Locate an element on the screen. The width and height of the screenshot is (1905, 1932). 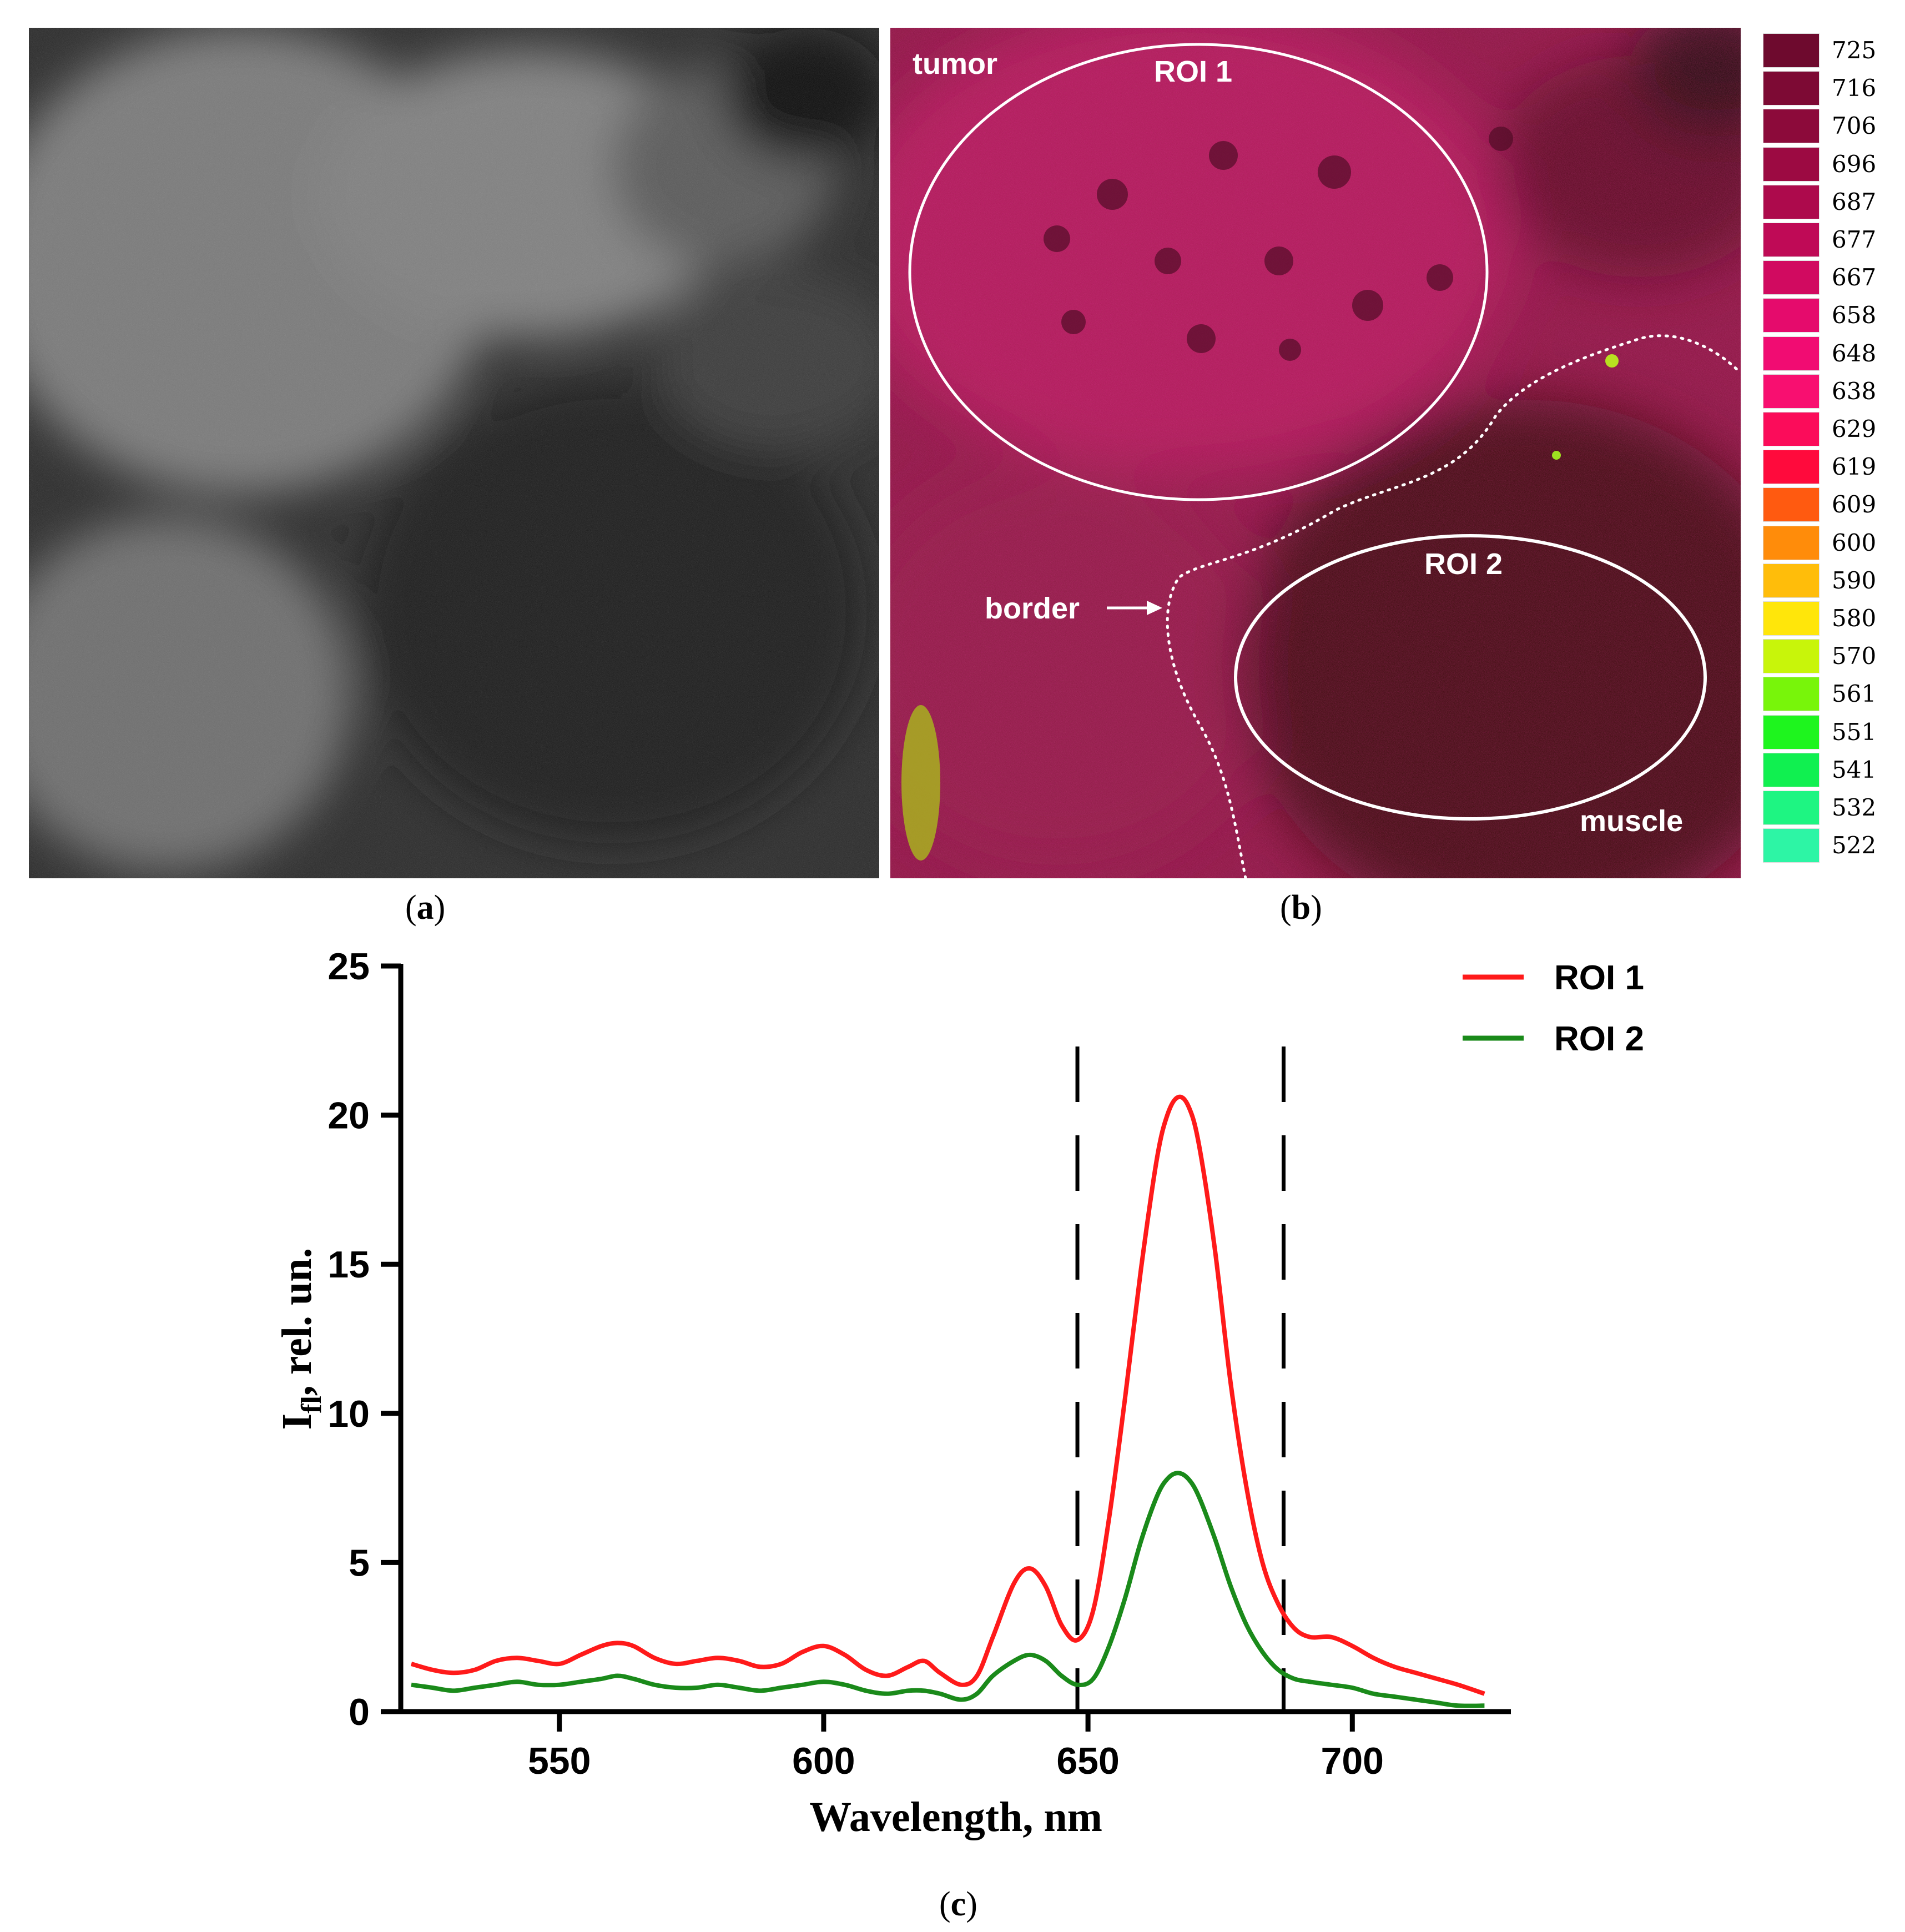
colorbar-entry: 551 is located at coordinates (1830, 732).